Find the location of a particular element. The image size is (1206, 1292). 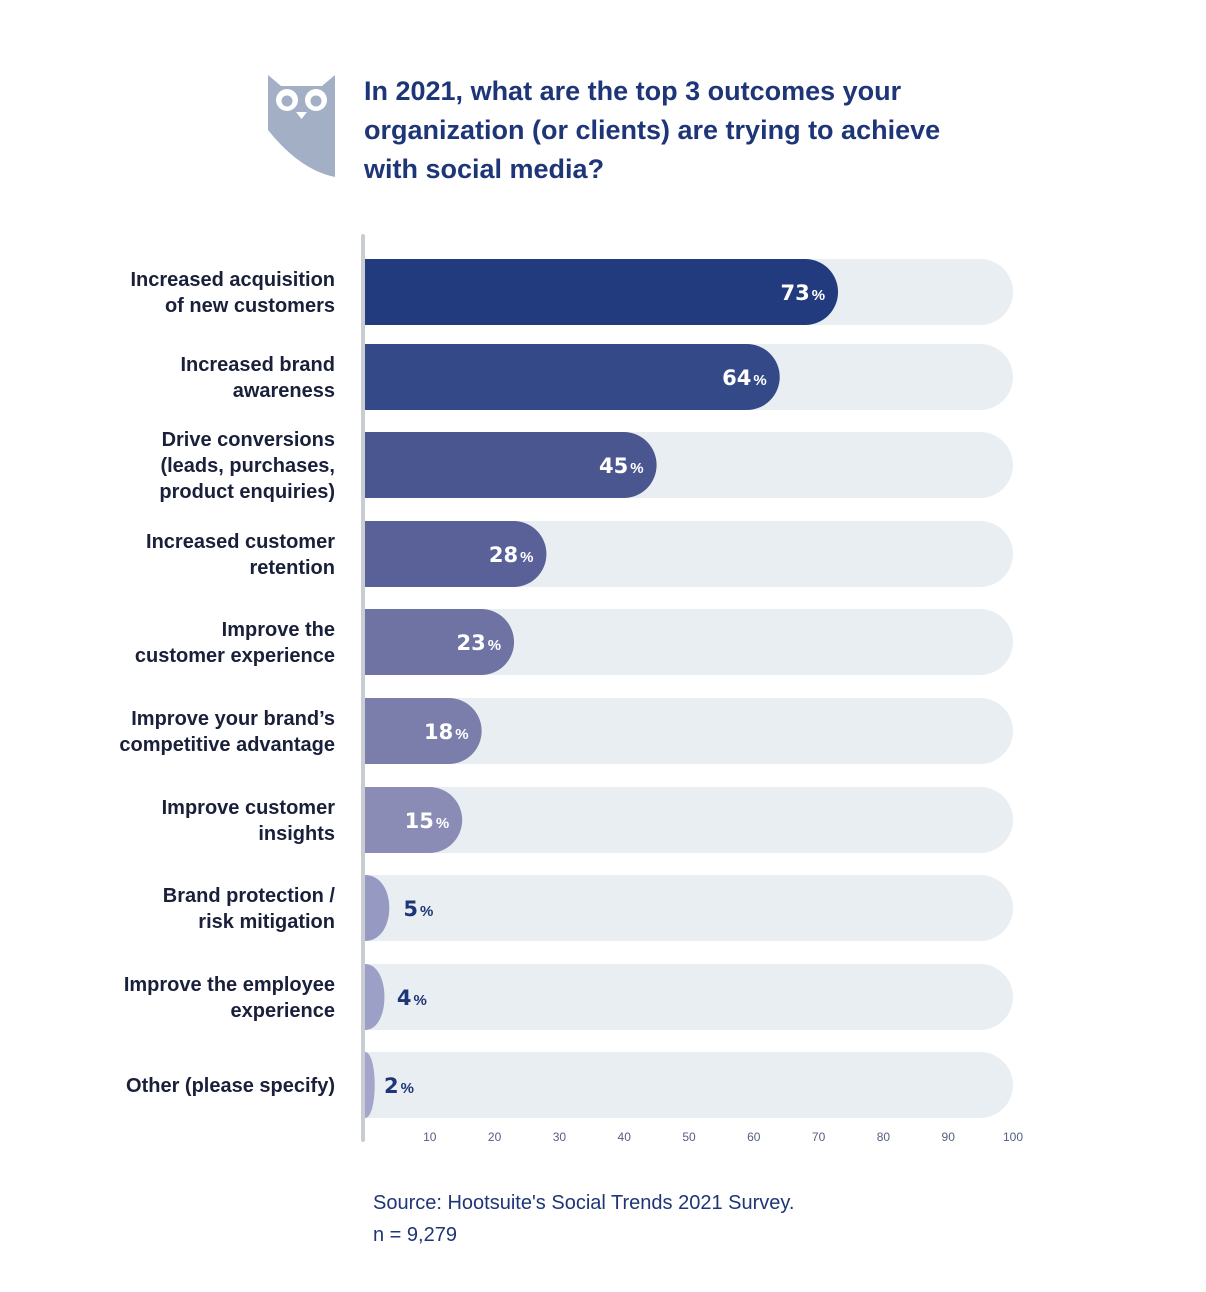

data-label: 28% is located at coordinates (511, 555).